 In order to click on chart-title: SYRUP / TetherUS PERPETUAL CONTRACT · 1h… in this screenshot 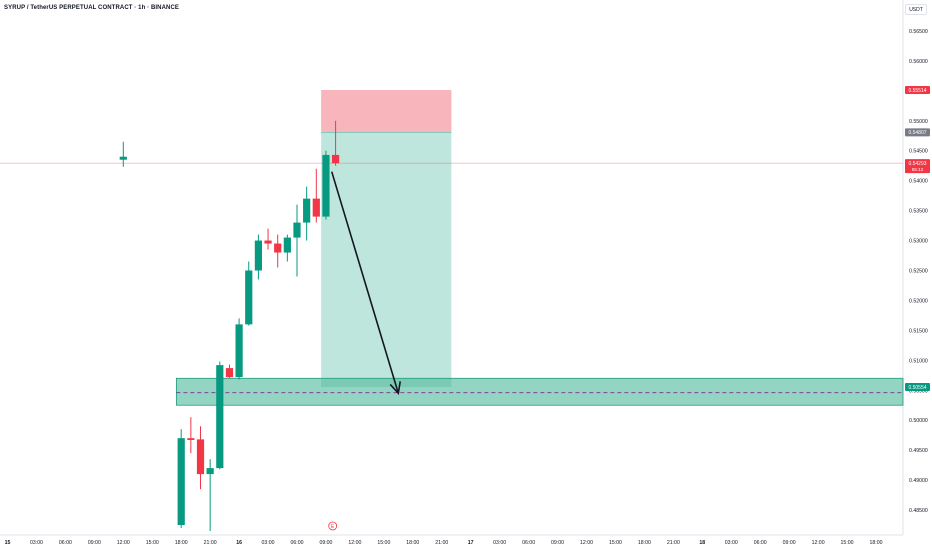, I will do `click(92, 8)`.